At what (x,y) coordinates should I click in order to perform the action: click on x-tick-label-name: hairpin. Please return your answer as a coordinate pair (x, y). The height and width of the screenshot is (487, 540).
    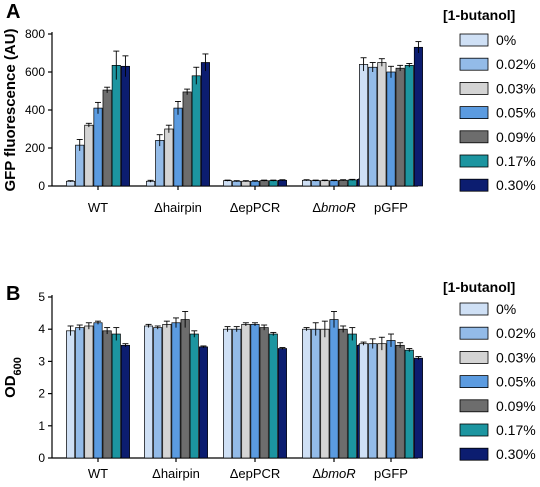
    Looking at the image, I should click on (180, 473).